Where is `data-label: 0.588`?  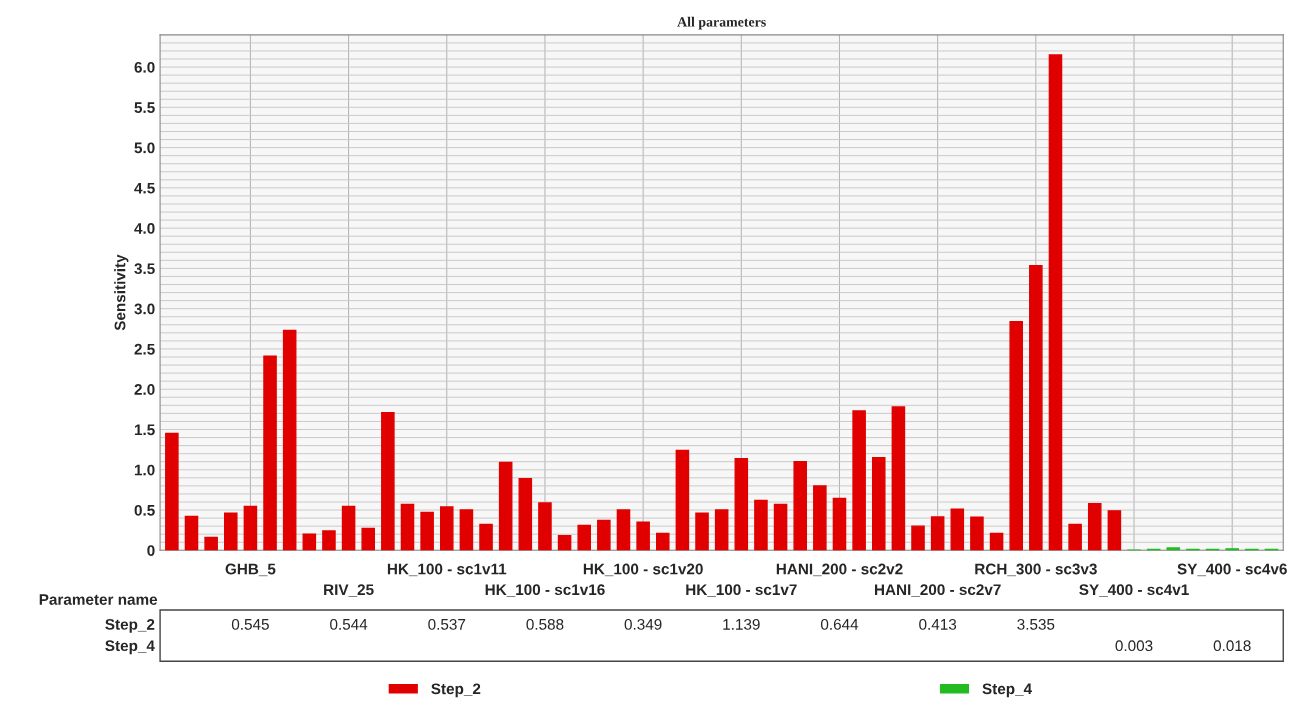 data-label: 0.588 is located at coordinates (545, 624).